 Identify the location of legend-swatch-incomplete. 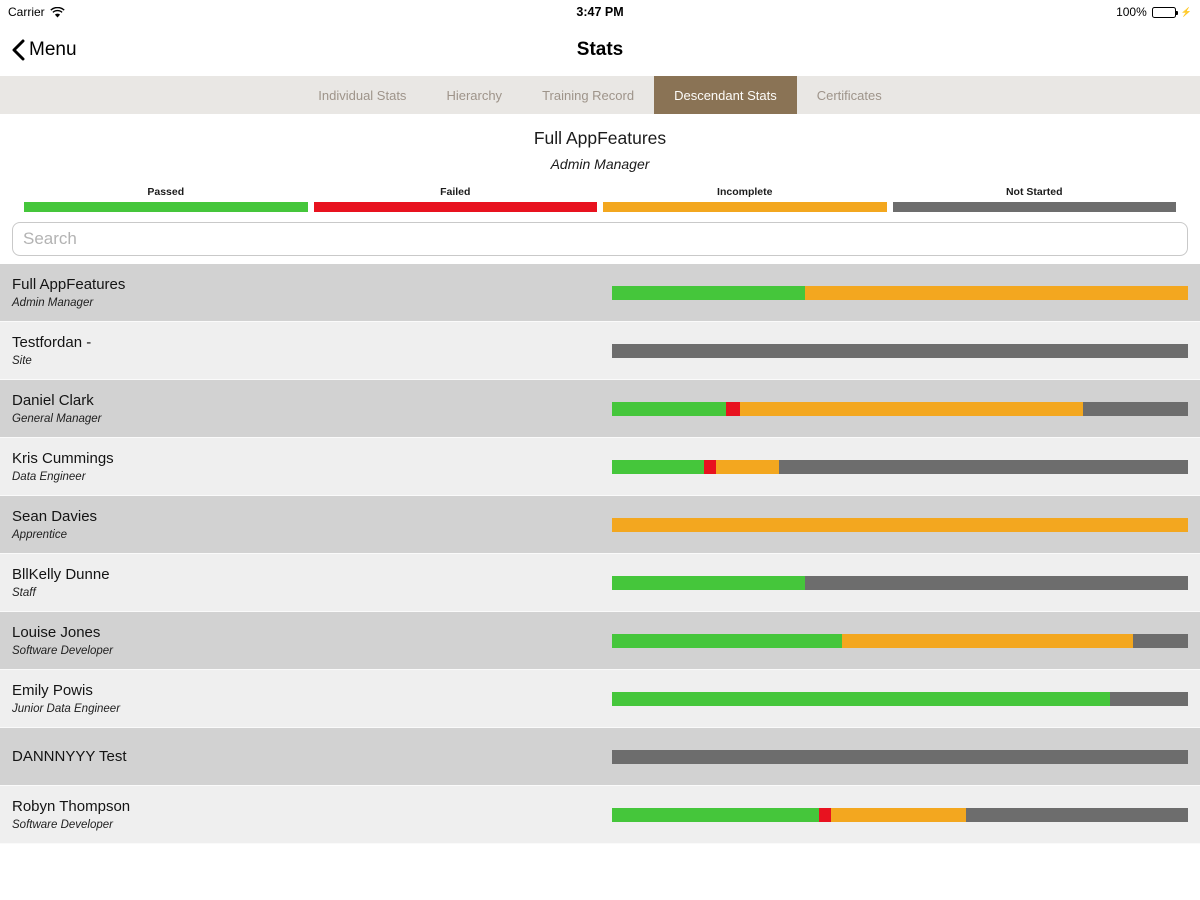
(745, 207).